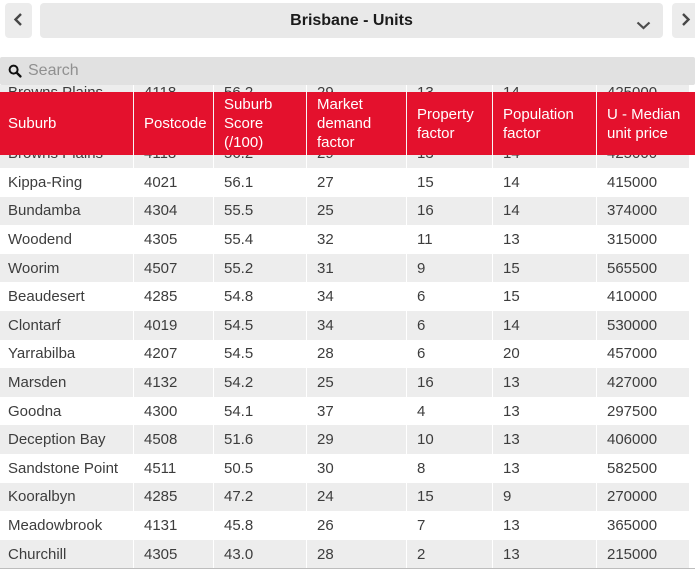 This screenshot has width=695, height=577. I want to click on cell-suburb: Sandstone Point, so click(63, 468).